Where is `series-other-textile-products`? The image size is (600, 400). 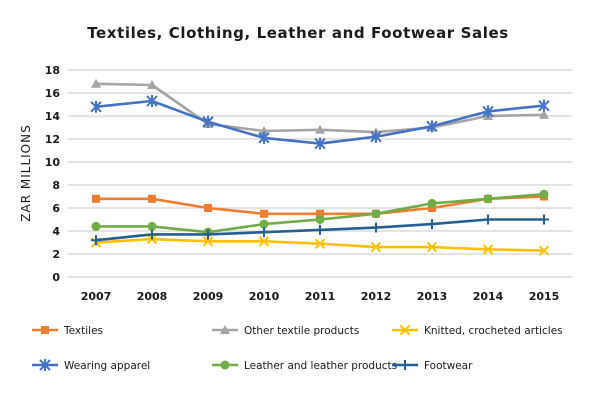
series-other-textile-products is located at coordinates (320, 107).